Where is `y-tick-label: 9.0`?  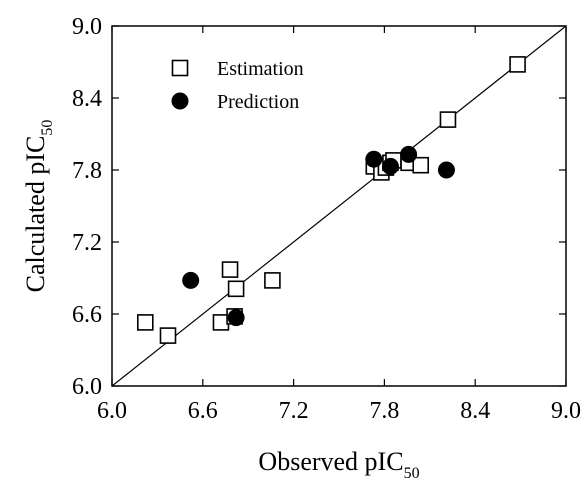
y-tick-label: 9.0 is located at coordinates (87, 27).